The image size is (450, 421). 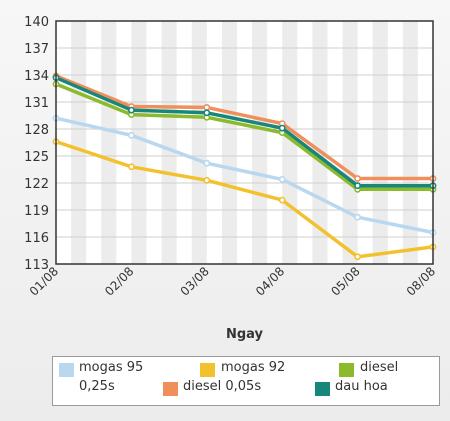 What do you see at coordinates (36, 238) in the screenshot?
I see `y-tick-label: 116` at bounding box center [36, 238].